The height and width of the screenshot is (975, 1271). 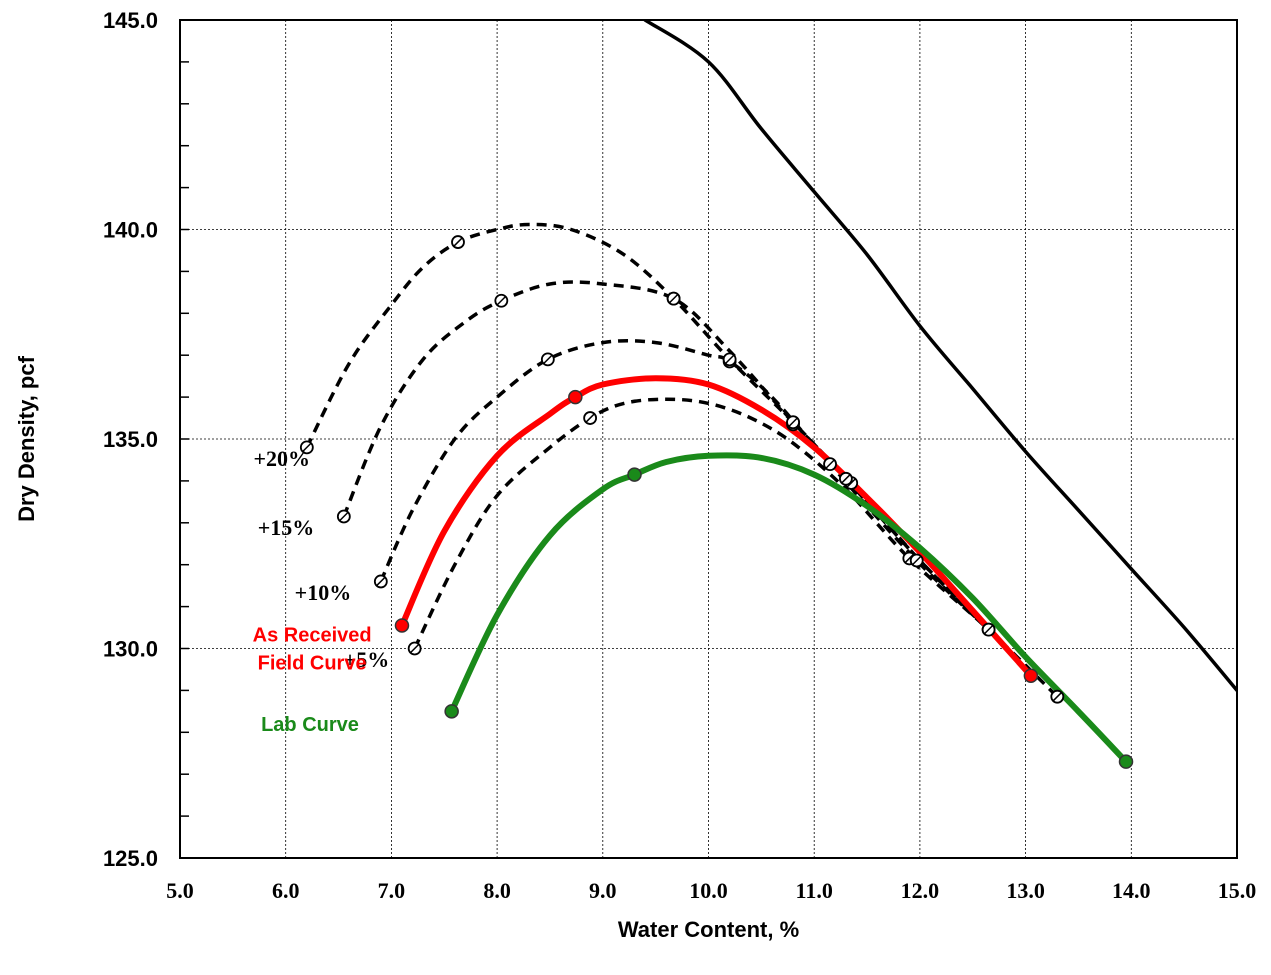 I want to click on x-tick-label: 9.0, so click(x=603, y=890).